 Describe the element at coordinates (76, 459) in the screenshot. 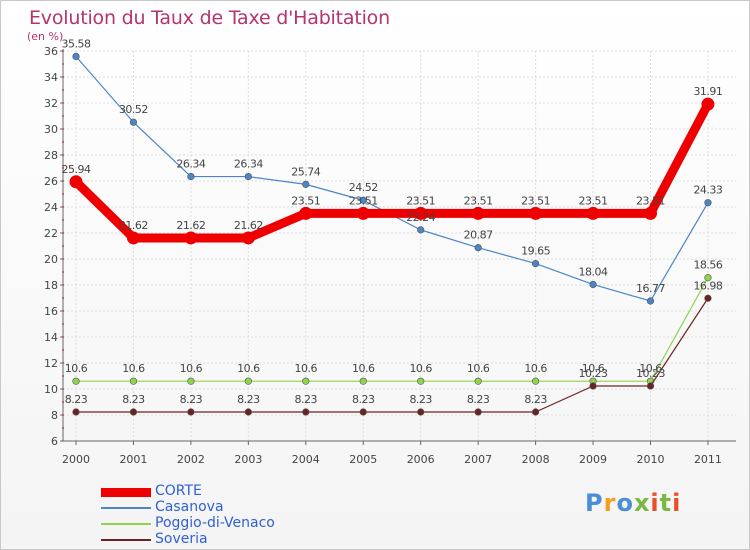

I see `x-tick-label: 2000` at that location.